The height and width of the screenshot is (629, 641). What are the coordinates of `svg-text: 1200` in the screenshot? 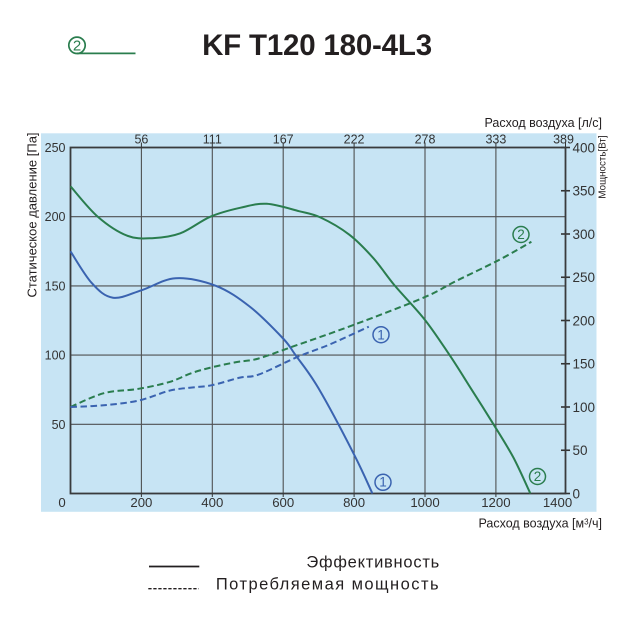 It's located at (495, 502).